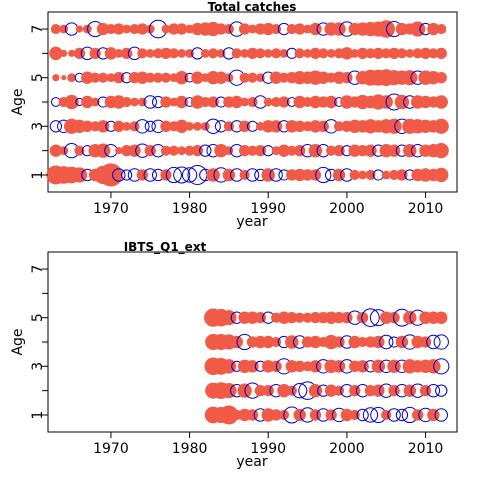  What do you see at coordinates (111, 209) in the screenshot?
I see `x-tick-label: 1970` at bounding box center [111, 209].